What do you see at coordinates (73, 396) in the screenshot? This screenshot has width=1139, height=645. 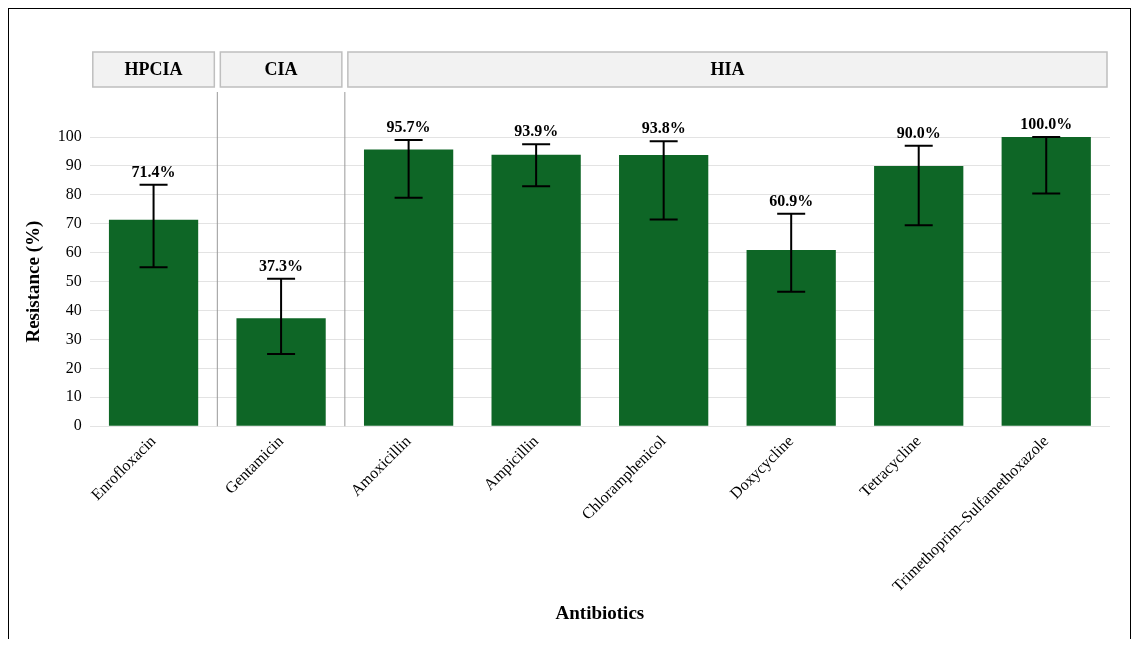 I see `y-tick-label: 10` at bounding box center [73, 396].